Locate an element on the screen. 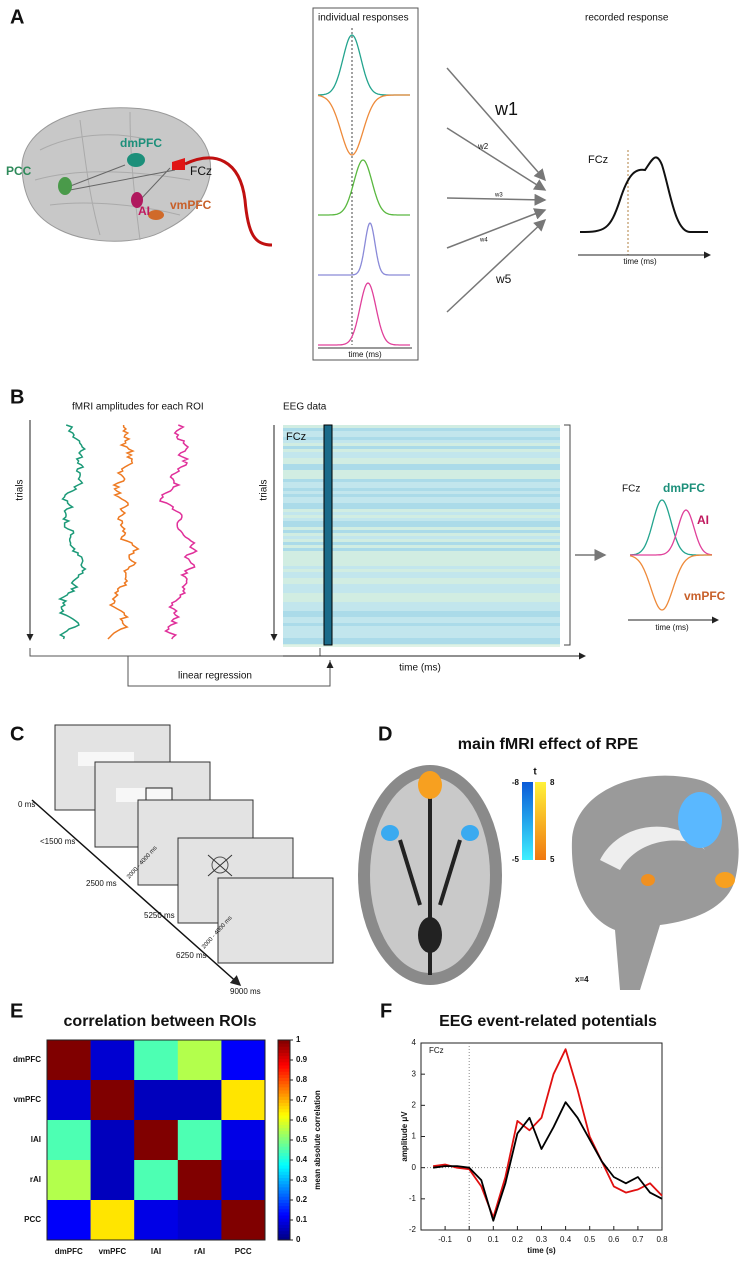 The height and width of the screenshot is (1280, 746). panel-label: C is located at coordinates (17, 734).